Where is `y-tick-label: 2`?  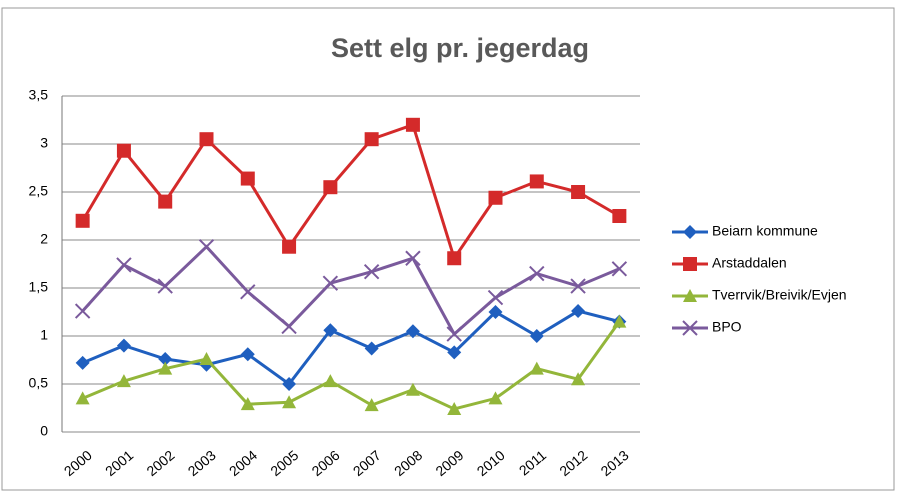
y-tick-label: 2 is located at coordinates (44, 239).